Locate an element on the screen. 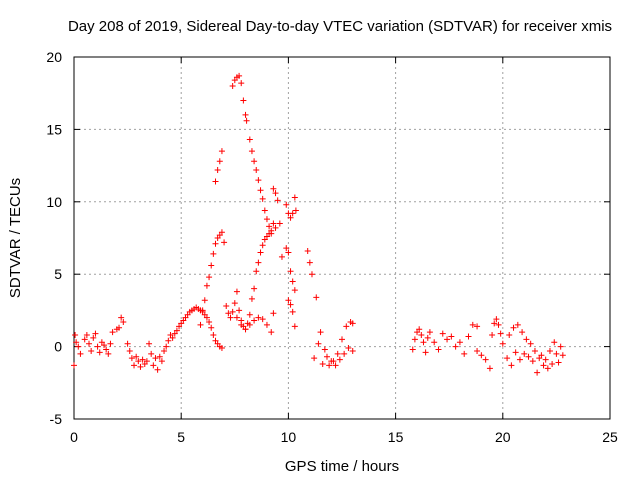 This screenshot has height=480, width=640. series-late-a is located at coordinates (445, 339).